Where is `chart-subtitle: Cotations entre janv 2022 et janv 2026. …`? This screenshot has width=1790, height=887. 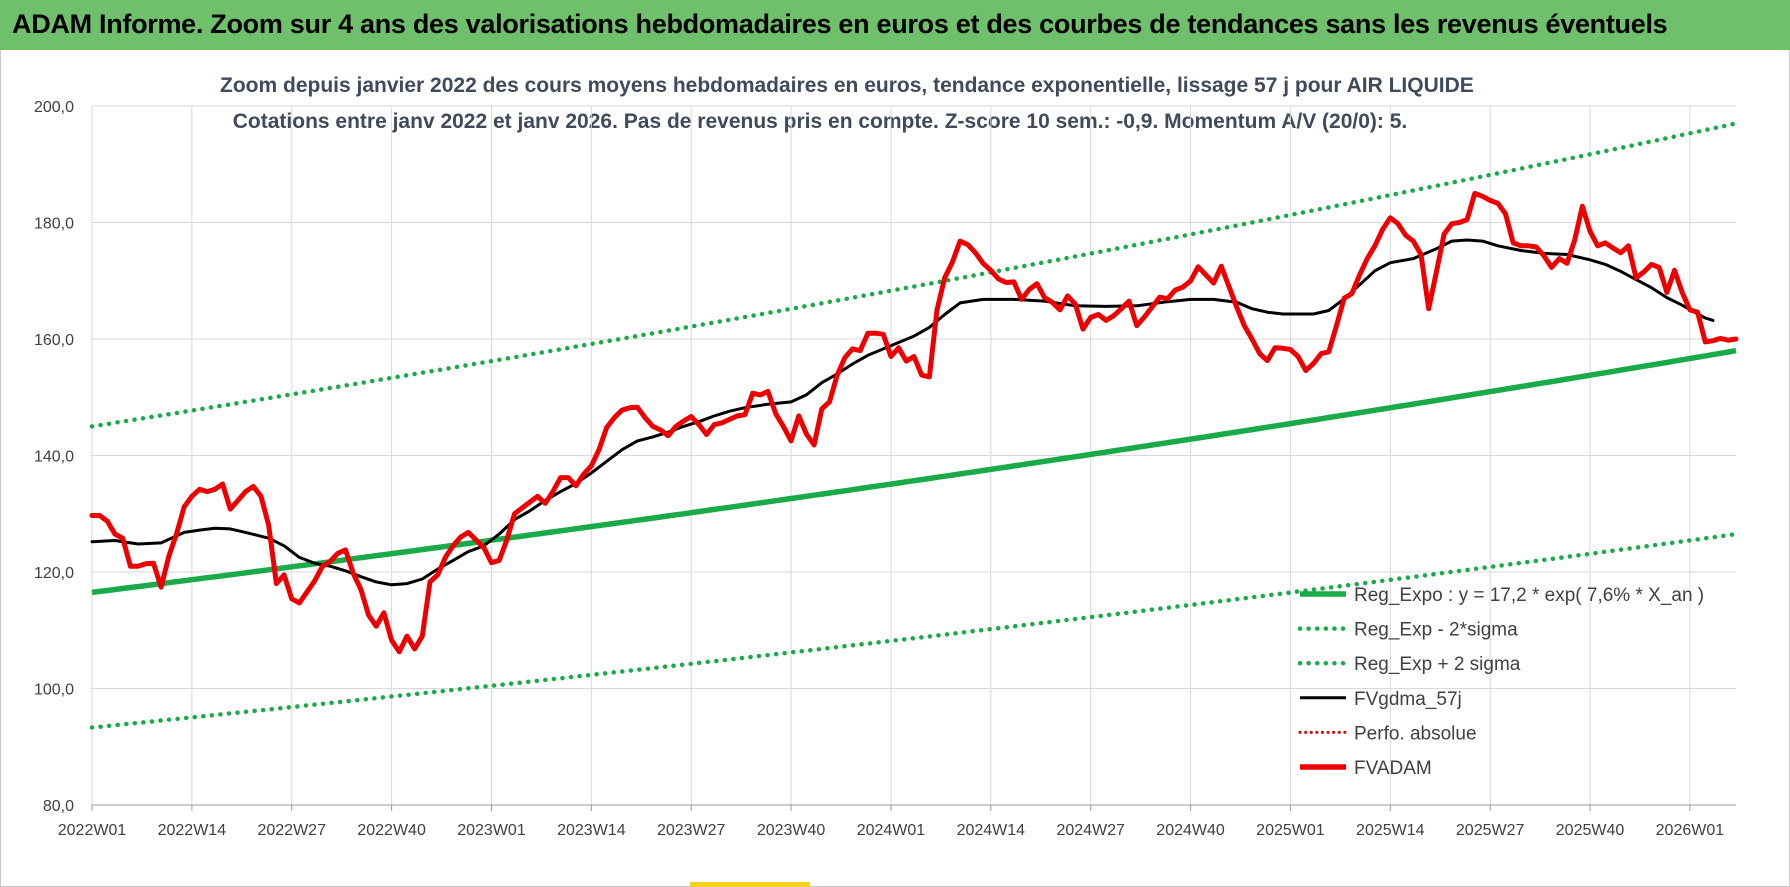
chart-subtitle: Cotations entre janv 2022 et janv 2026. … is located at coordinates (820, 121).